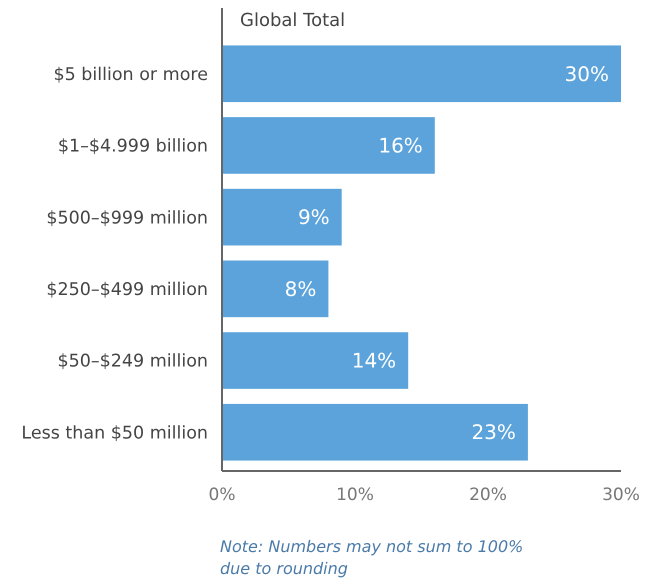 The width and height of the screenshot is (655, 583). I want to click on data-label: 9%, so click(314, 217).